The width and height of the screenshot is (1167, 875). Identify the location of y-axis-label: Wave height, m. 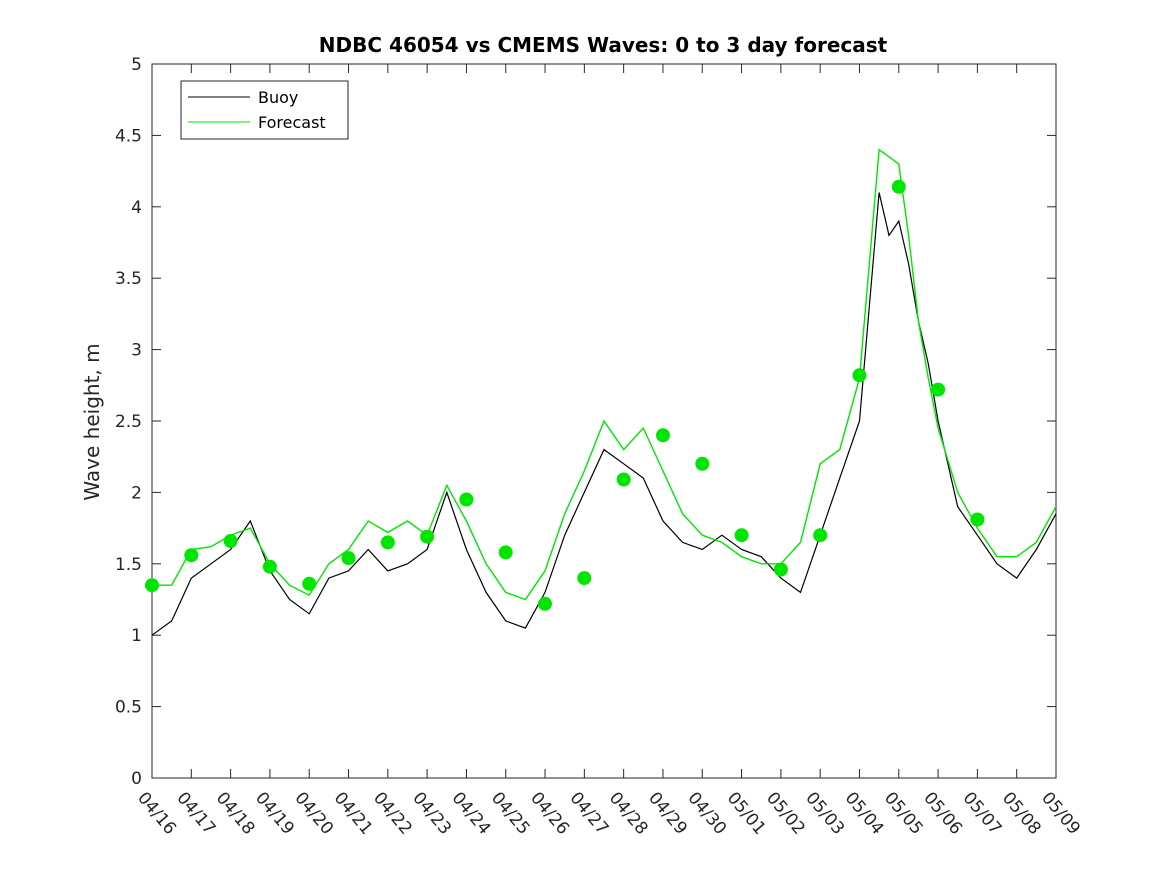
(92, 421).